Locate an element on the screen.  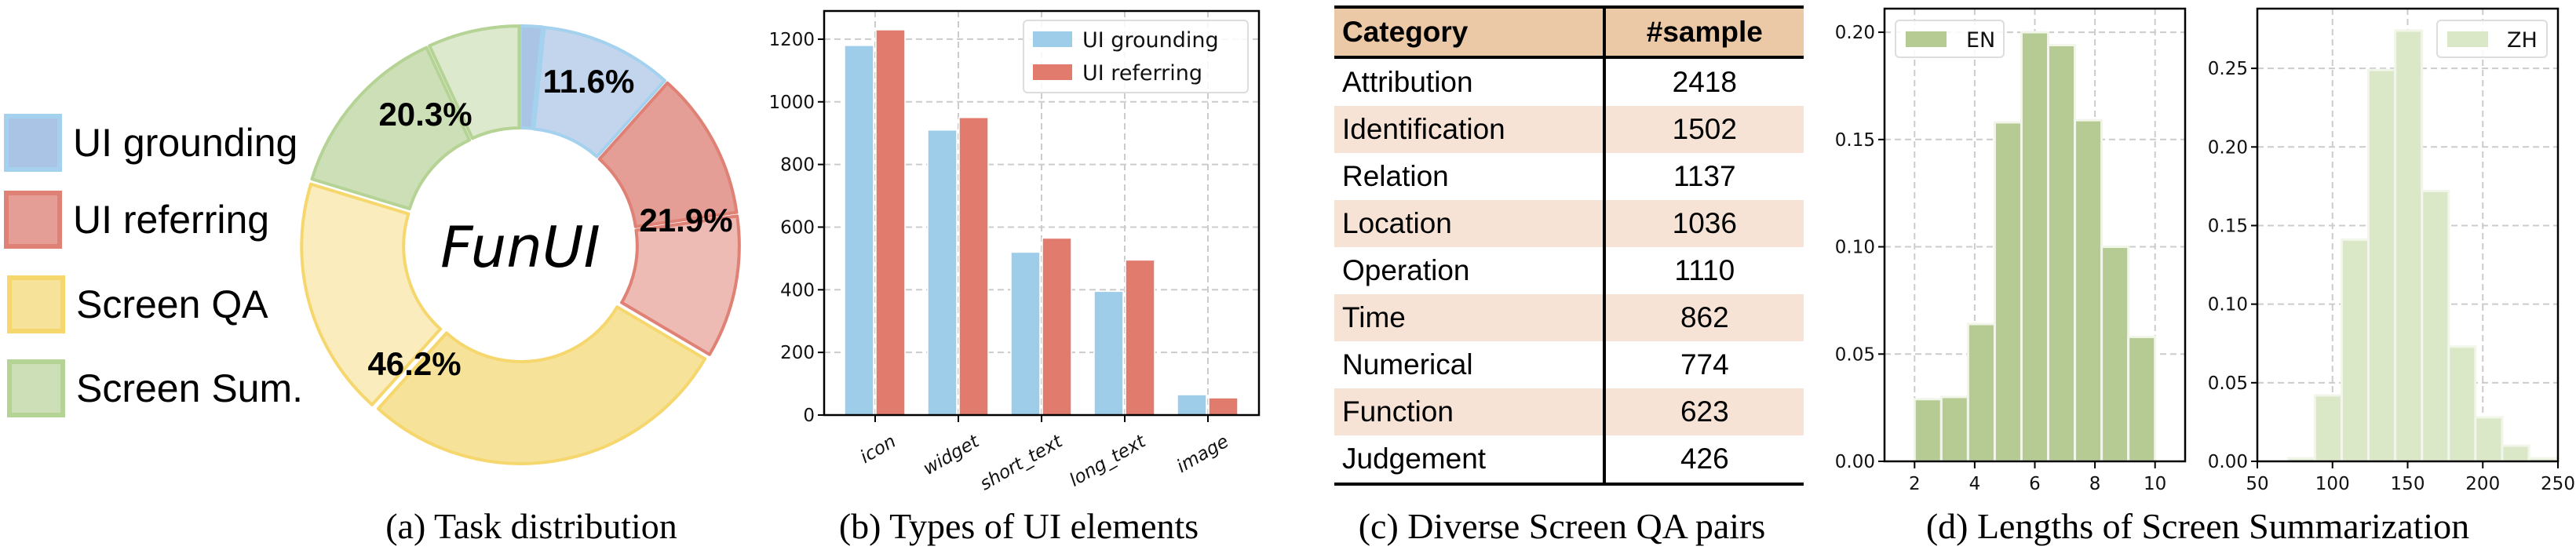
x-tick-label: 8 is located at coordinates (2095, 484).